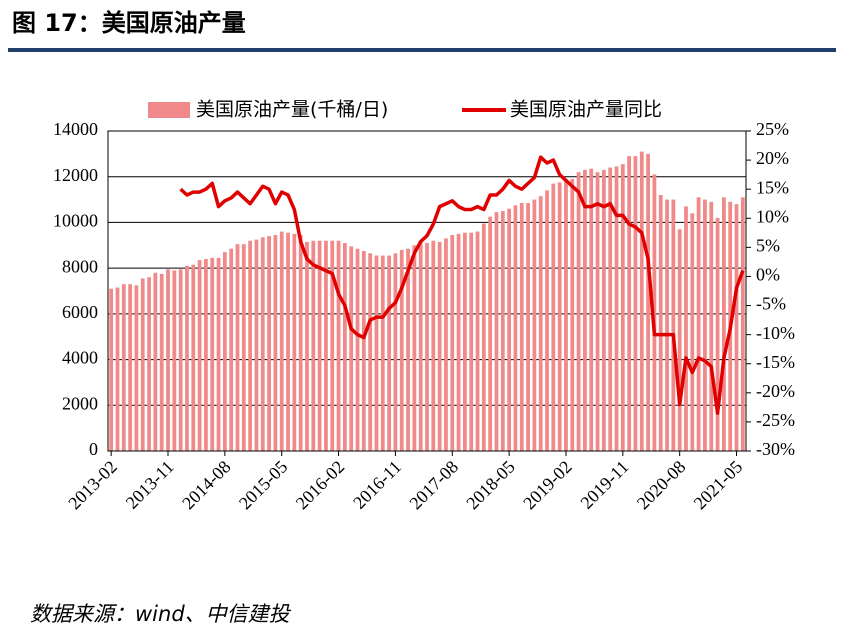 The height and width of the screenshot is (642, 844). What do you see at coordinates (772, 129) in the screenshot?
I see `y2-tick-label: 25%` at bounding box center [772, 129].